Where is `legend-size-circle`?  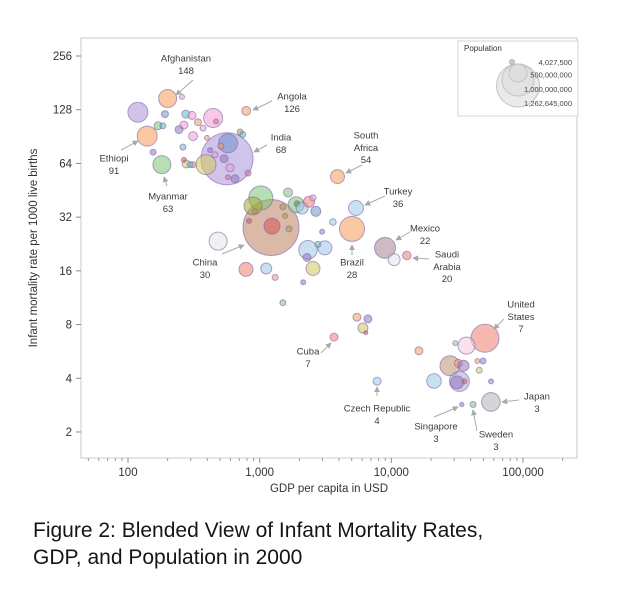
legend-size-circle is located at coordinates (518, 73).